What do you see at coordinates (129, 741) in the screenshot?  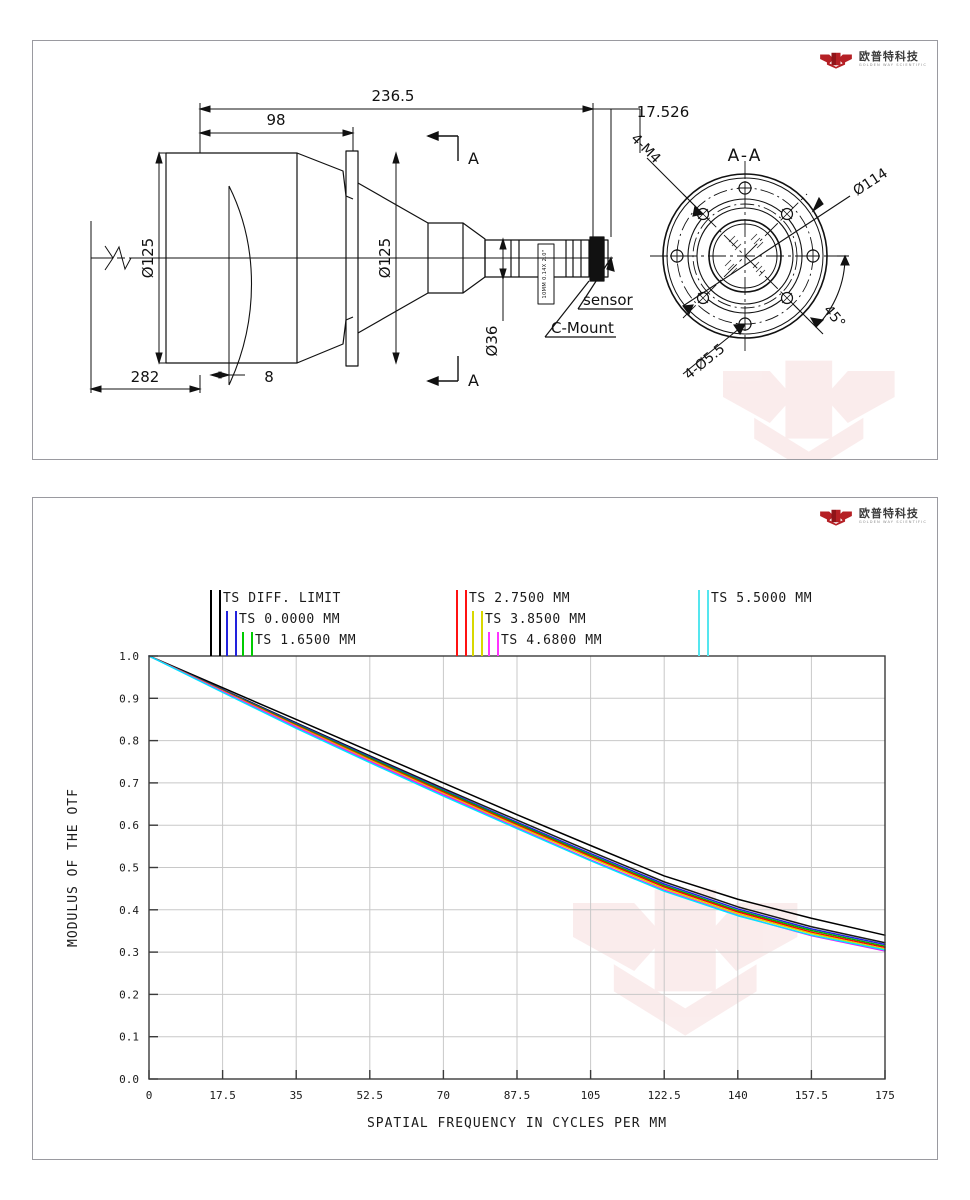 I see `y-tick-label: 0.8` at bounding box center [129, 741].